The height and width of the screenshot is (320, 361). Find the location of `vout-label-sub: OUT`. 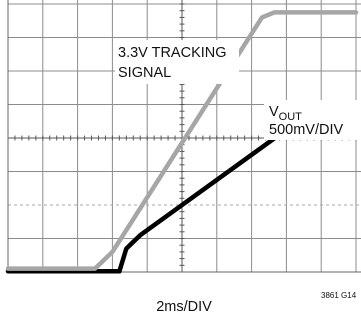

vout-label-sub: OUT is located at coordinates (291, 117).